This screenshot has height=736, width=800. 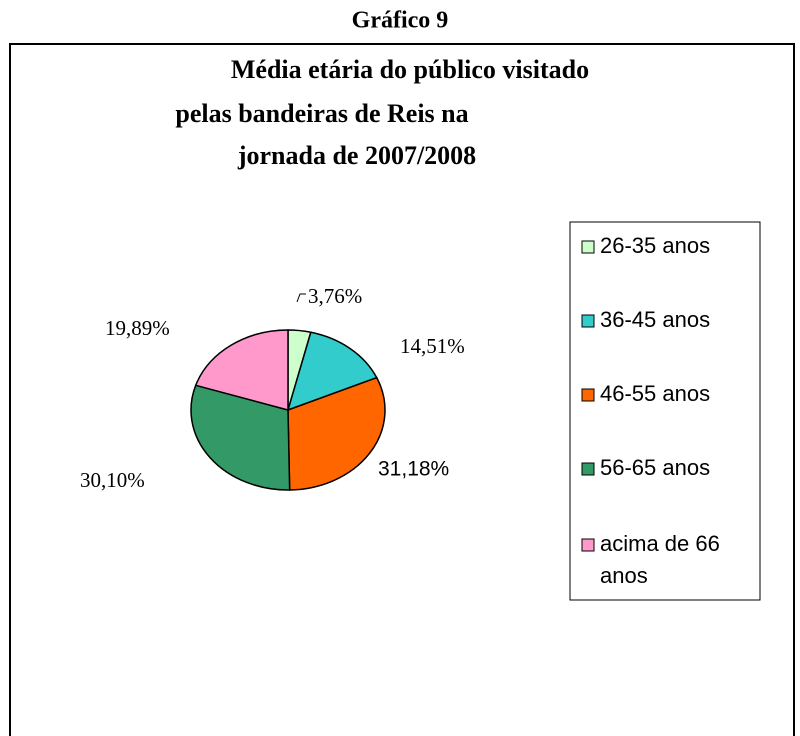 What do you see at coordinates (655, 319) in the screenshot?
I see `legend-label: 36-45 anos` at bounding box center [655, 319].